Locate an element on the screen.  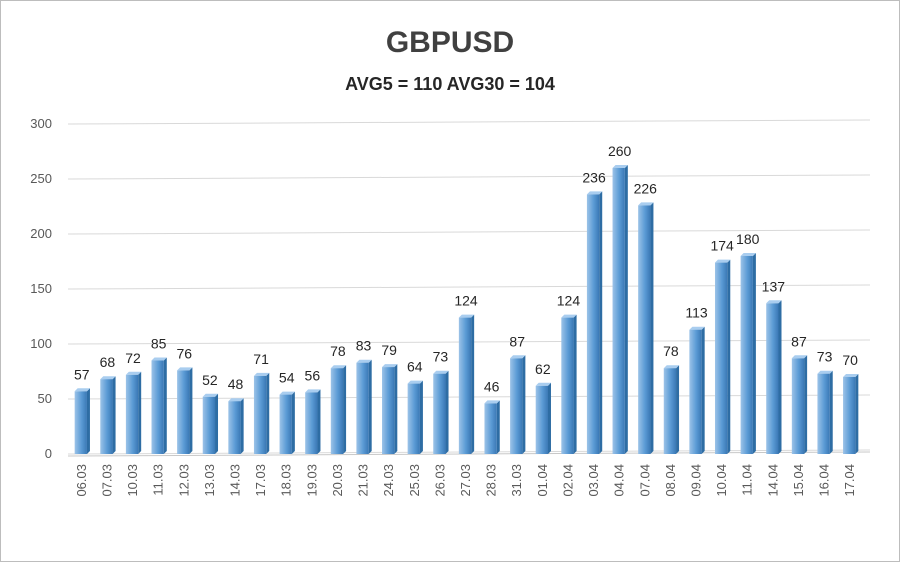
x-tick-label: 10.03 is located at coordinates (132, 480).